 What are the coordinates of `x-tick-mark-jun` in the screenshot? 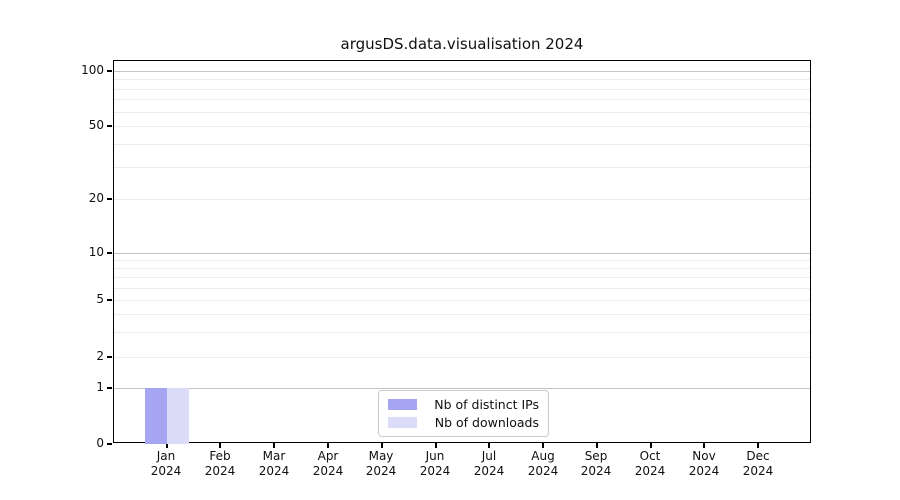 It's located at (436, 445).